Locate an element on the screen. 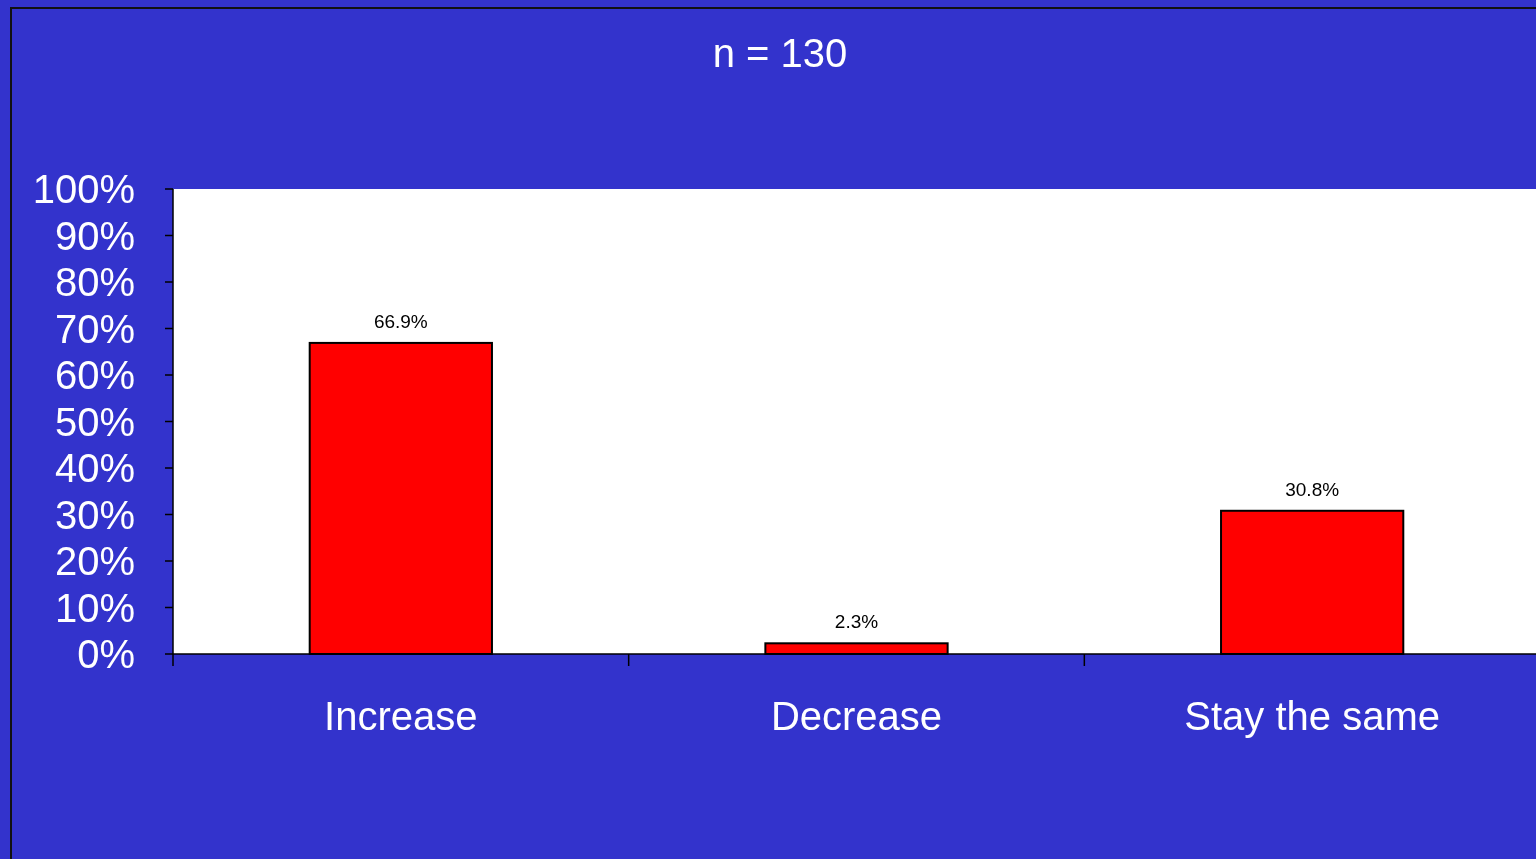 The image size is (1536, 859). y-tick-label: 30% is located at coordinates (94, 514).